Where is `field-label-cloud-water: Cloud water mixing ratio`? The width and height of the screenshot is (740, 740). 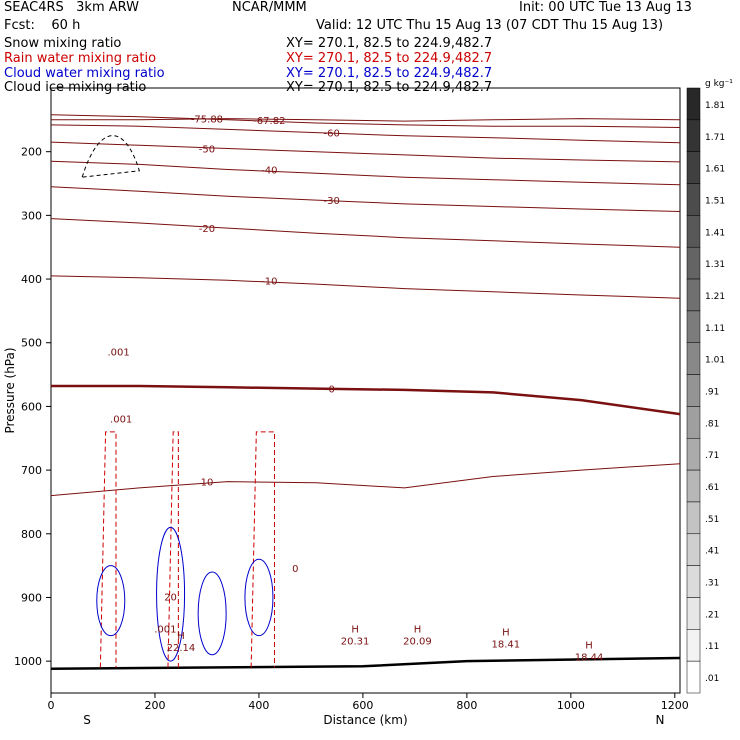
field-label-cloud-water: Cloud water mixing ratio is located at coordinates (84, 73).